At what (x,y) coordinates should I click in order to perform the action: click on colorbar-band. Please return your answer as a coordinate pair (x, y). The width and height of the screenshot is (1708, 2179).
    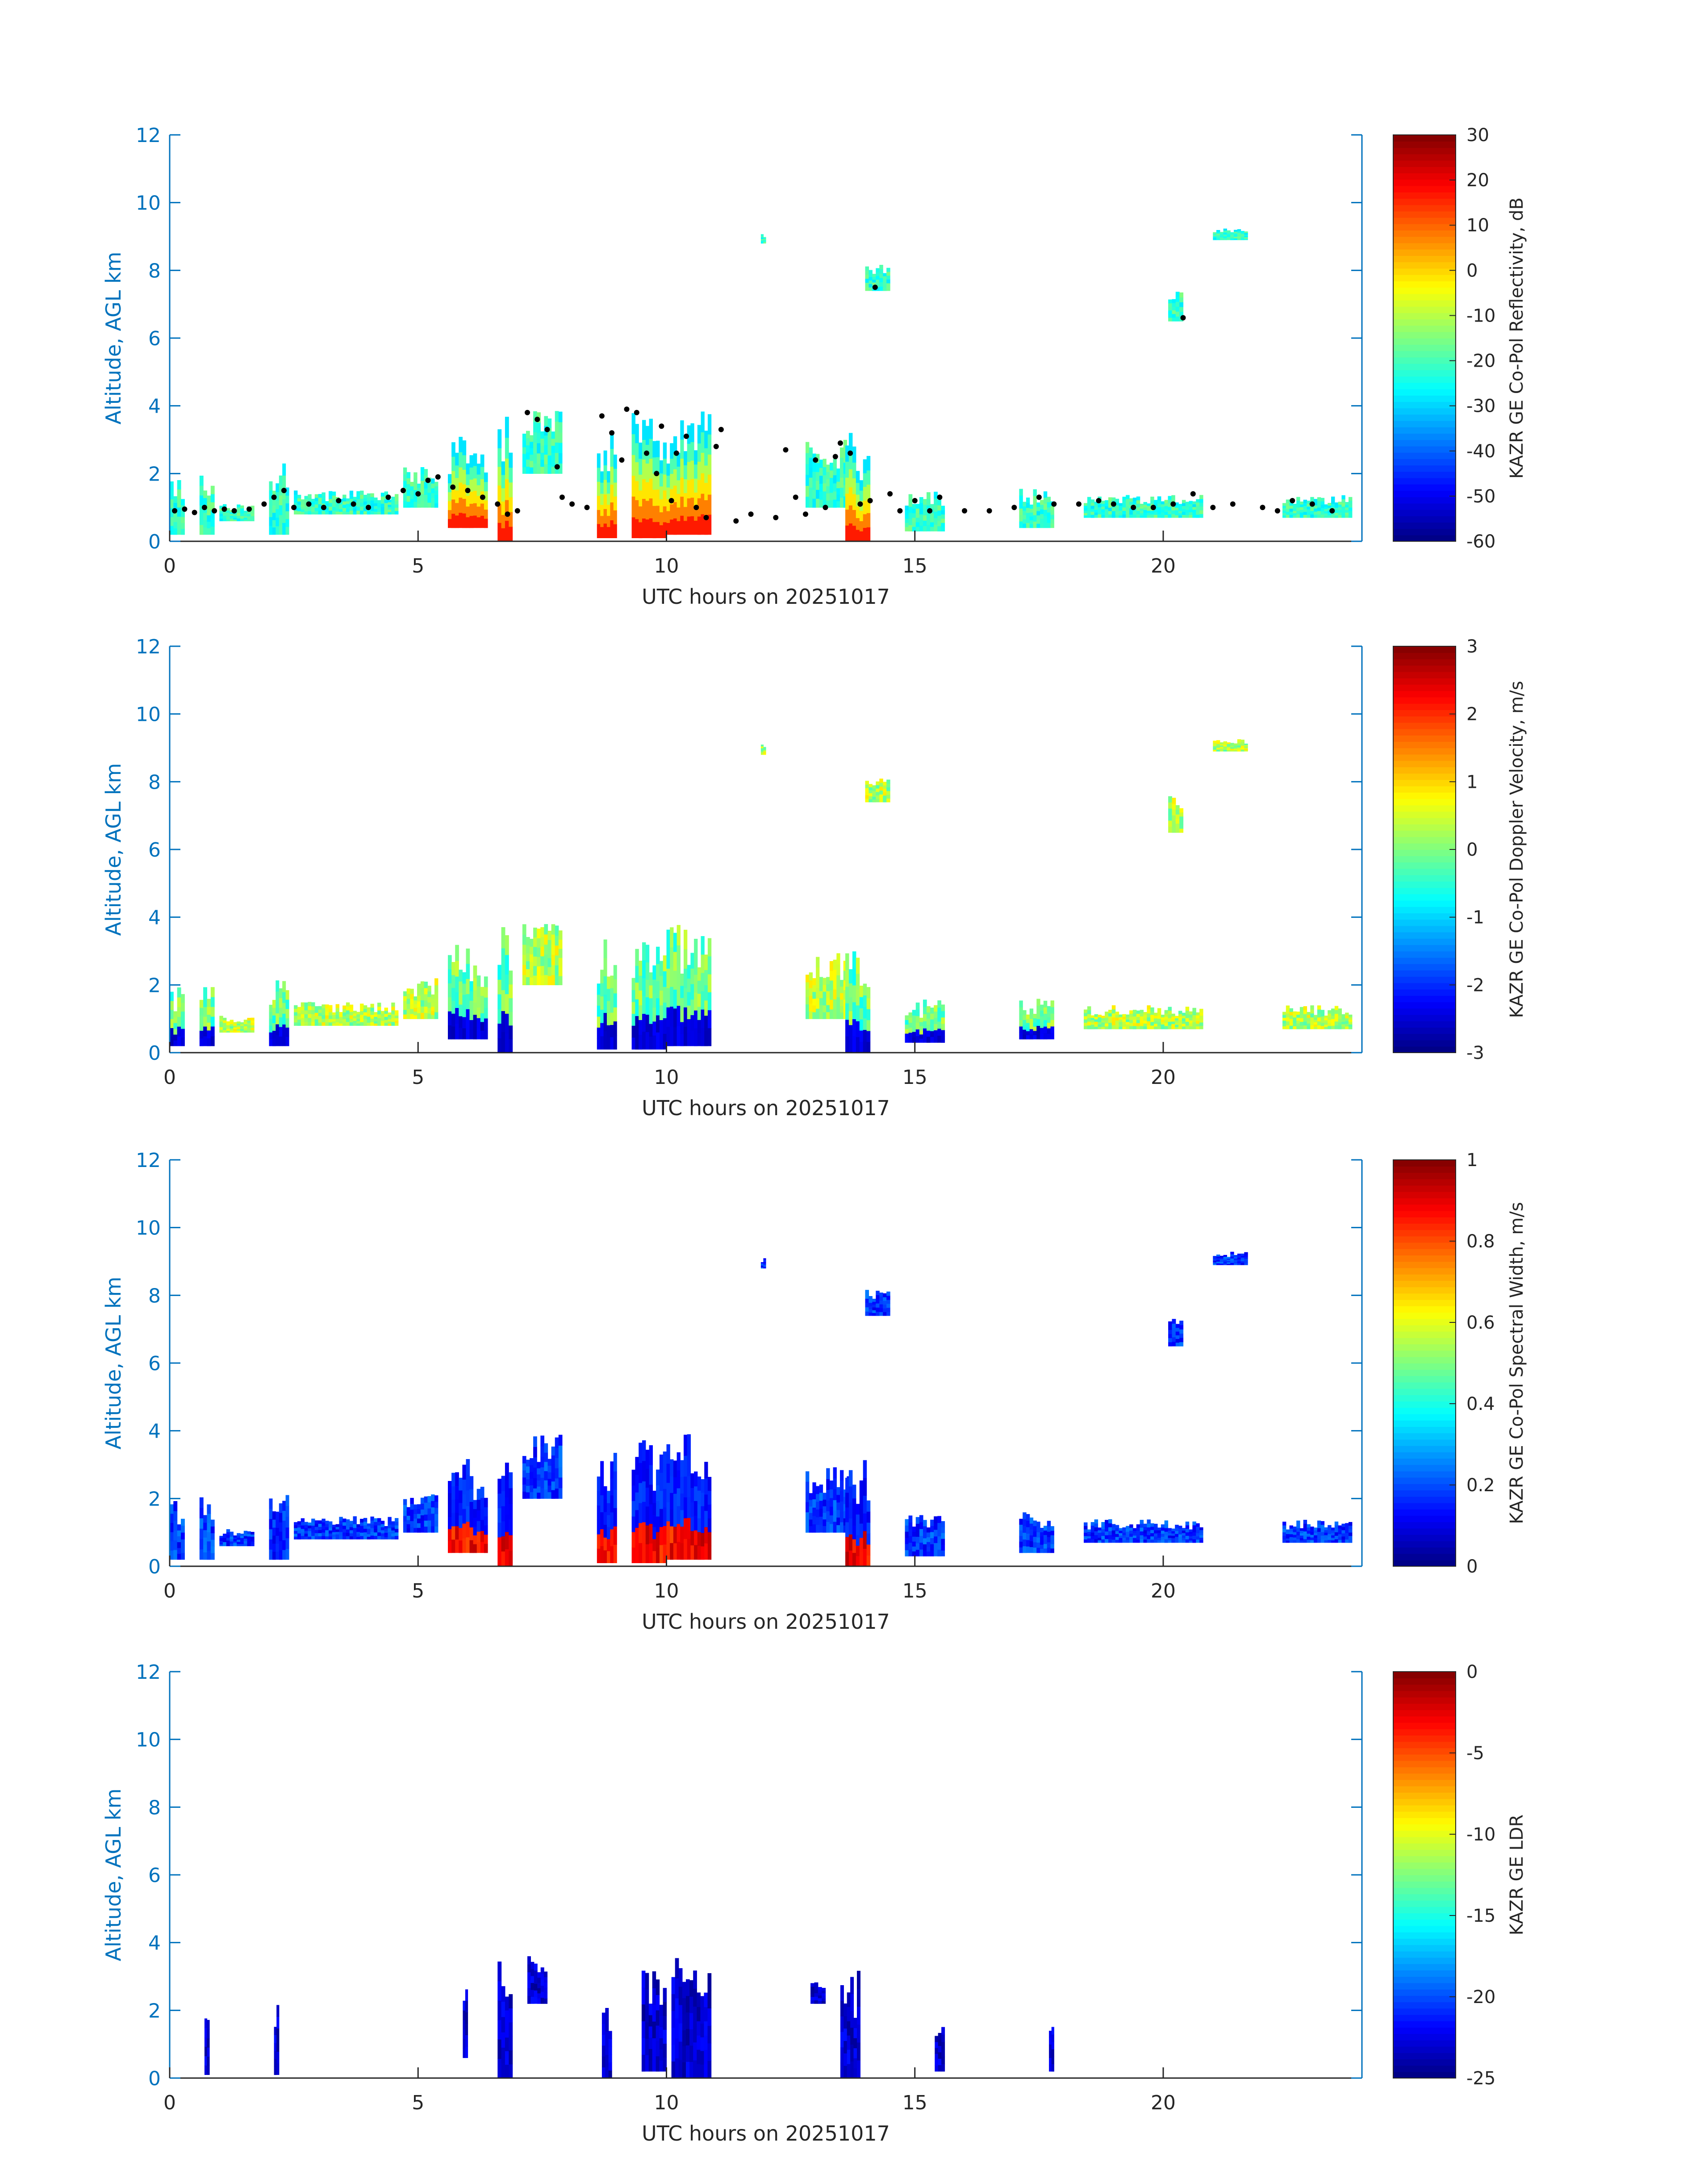
    Looking at the image, I should click on (1424, 1018).